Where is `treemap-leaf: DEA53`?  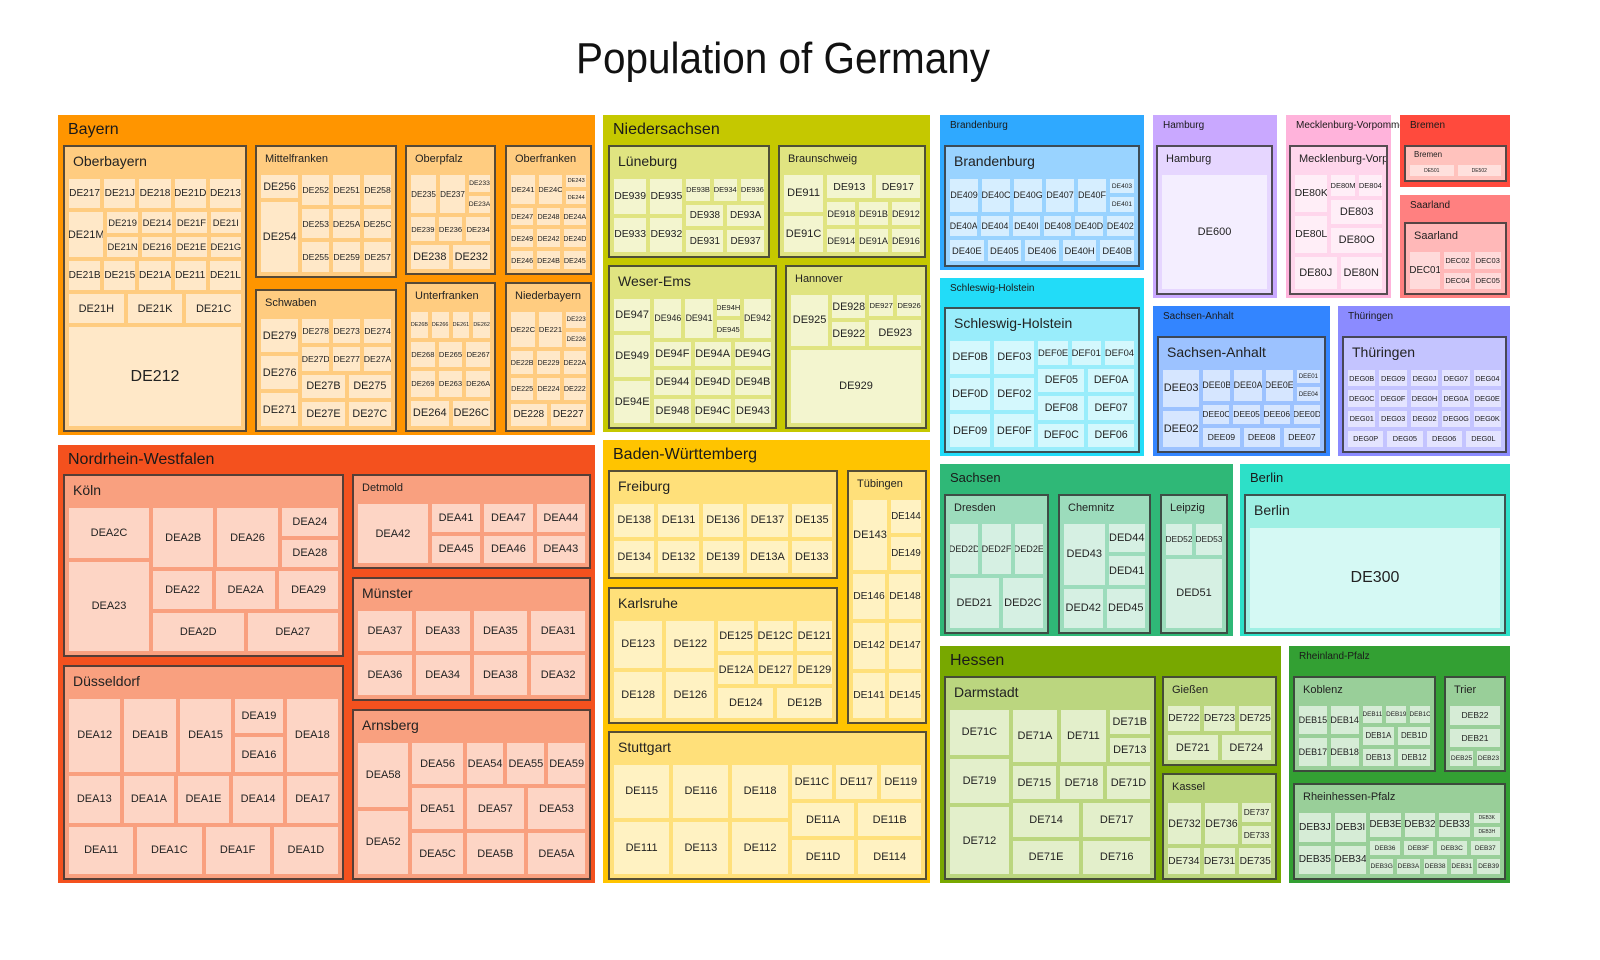 treemap-leaf: DEA53 is located at coordinates (556, 808).